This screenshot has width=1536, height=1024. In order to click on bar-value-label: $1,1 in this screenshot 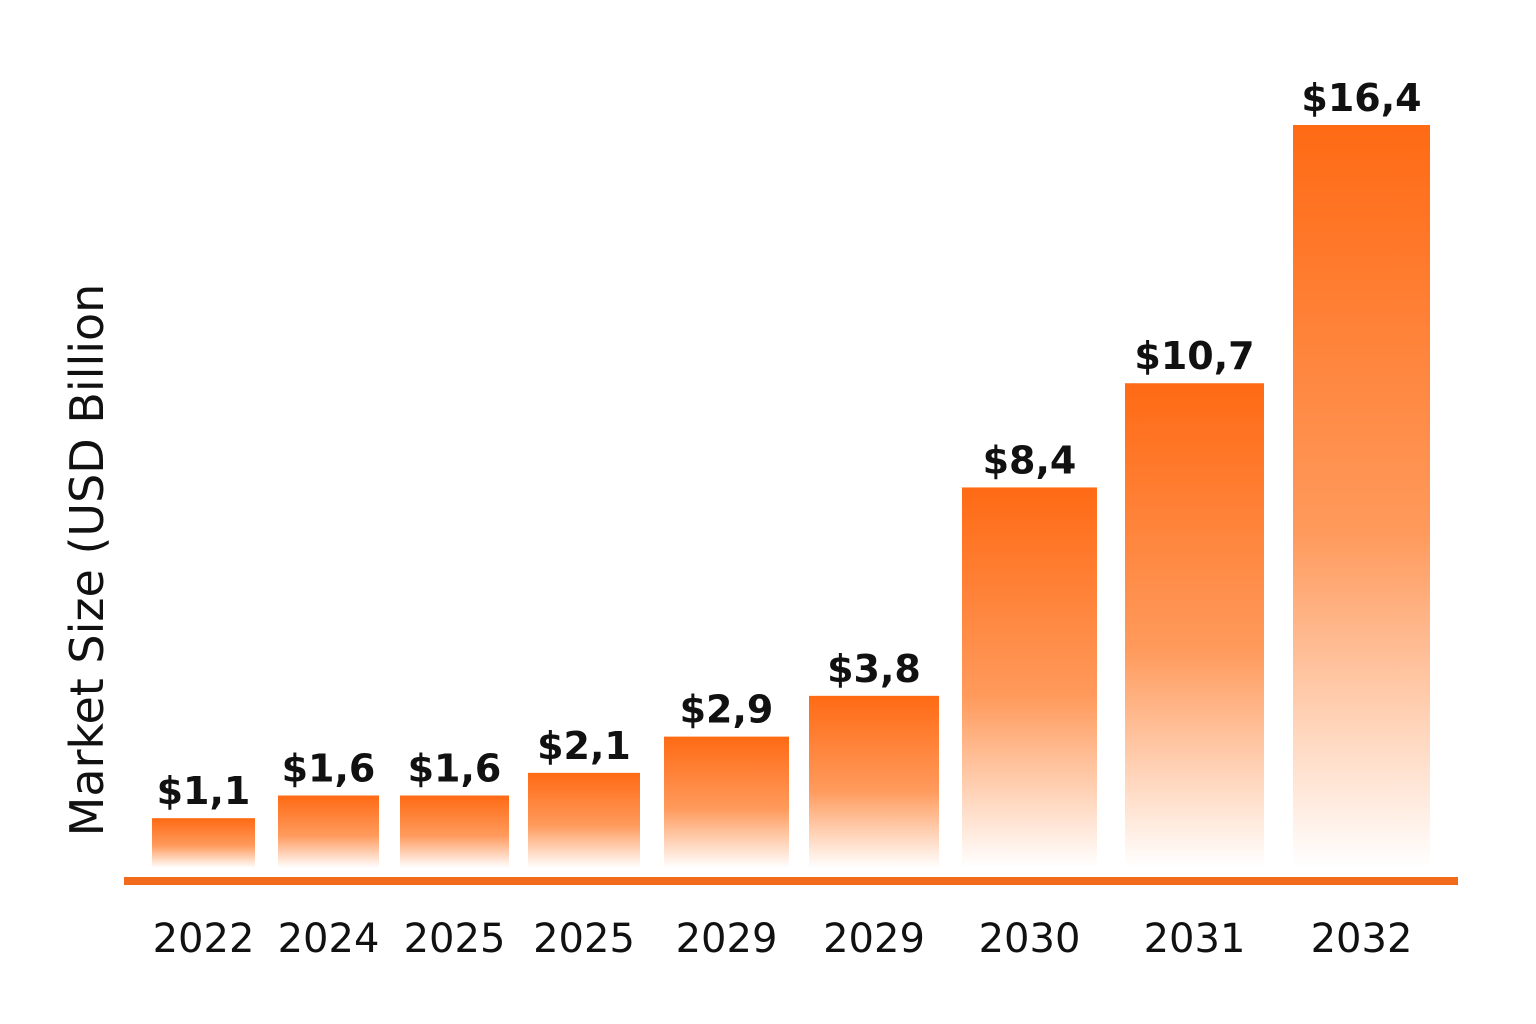, I will do `click(204, 791)`.